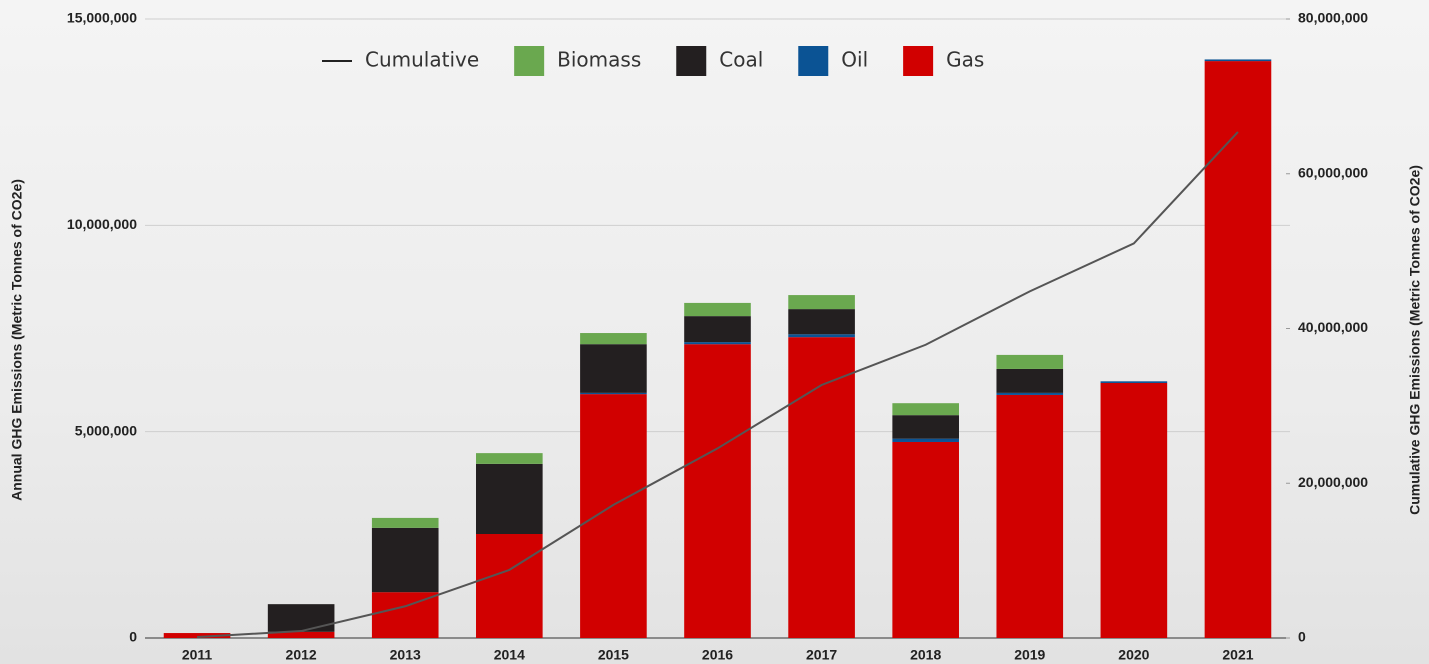 The width and height of the screenshot is (1429, 664). I want to click on legend-label: Coal, so click(741, 60).